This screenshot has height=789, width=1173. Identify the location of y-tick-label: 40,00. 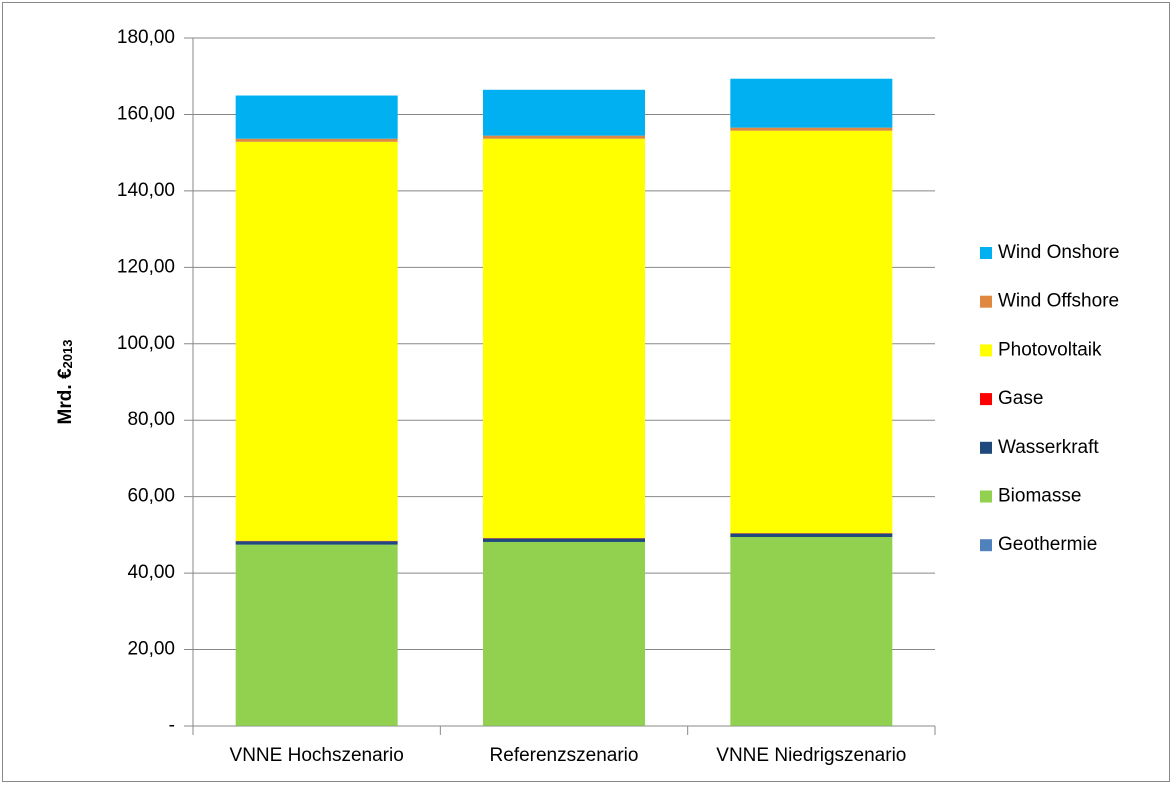
(151, 572).